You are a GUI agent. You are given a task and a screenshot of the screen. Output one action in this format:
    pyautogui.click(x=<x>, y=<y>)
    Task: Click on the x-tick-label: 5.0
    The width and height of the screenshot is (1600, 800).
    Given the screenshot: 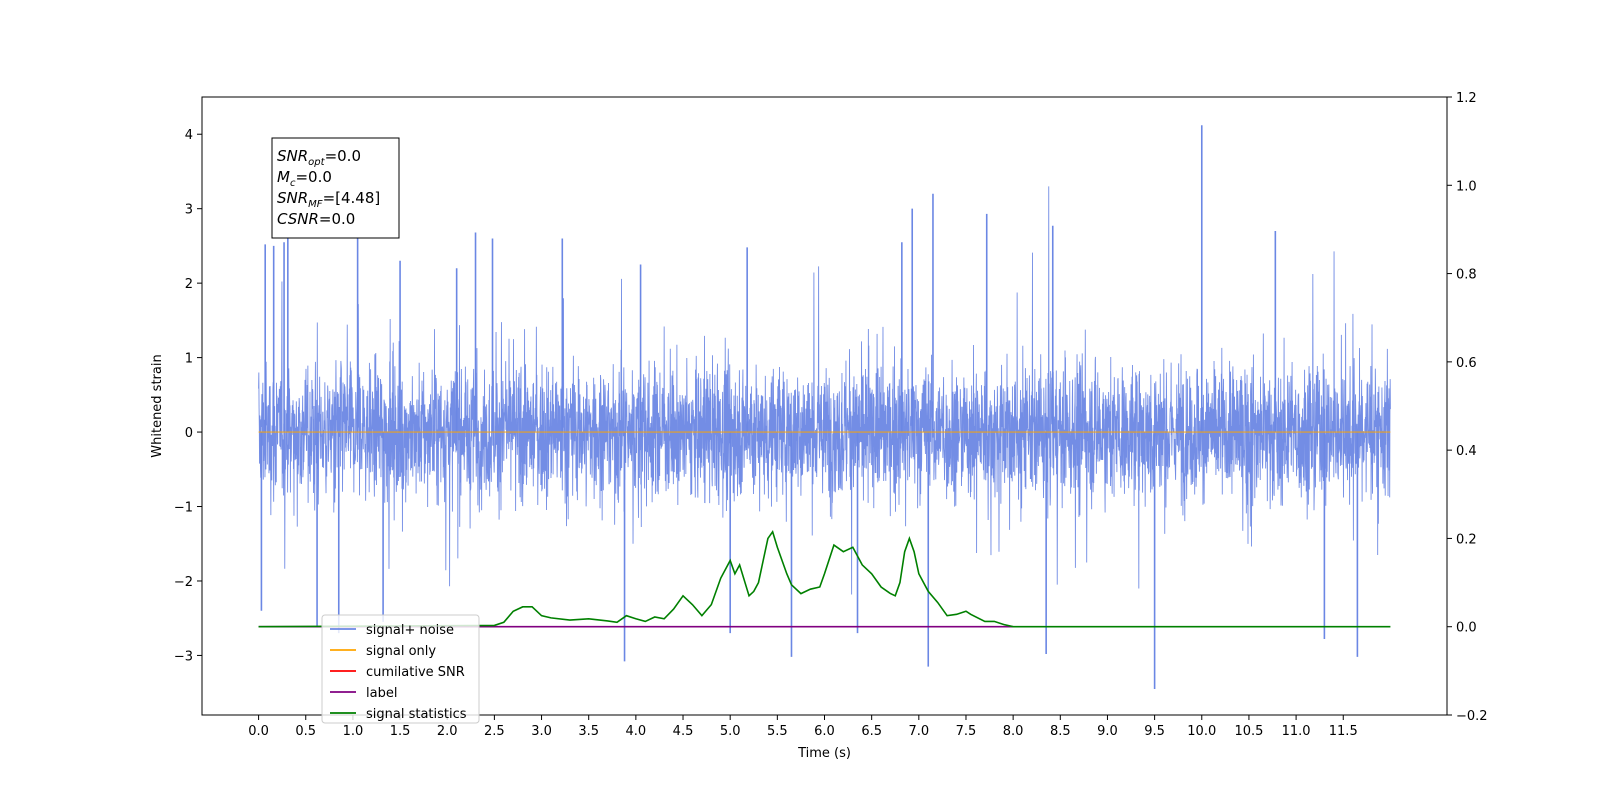 What is the action you would take?
    pyautogui.click(x=730, y=731)
    